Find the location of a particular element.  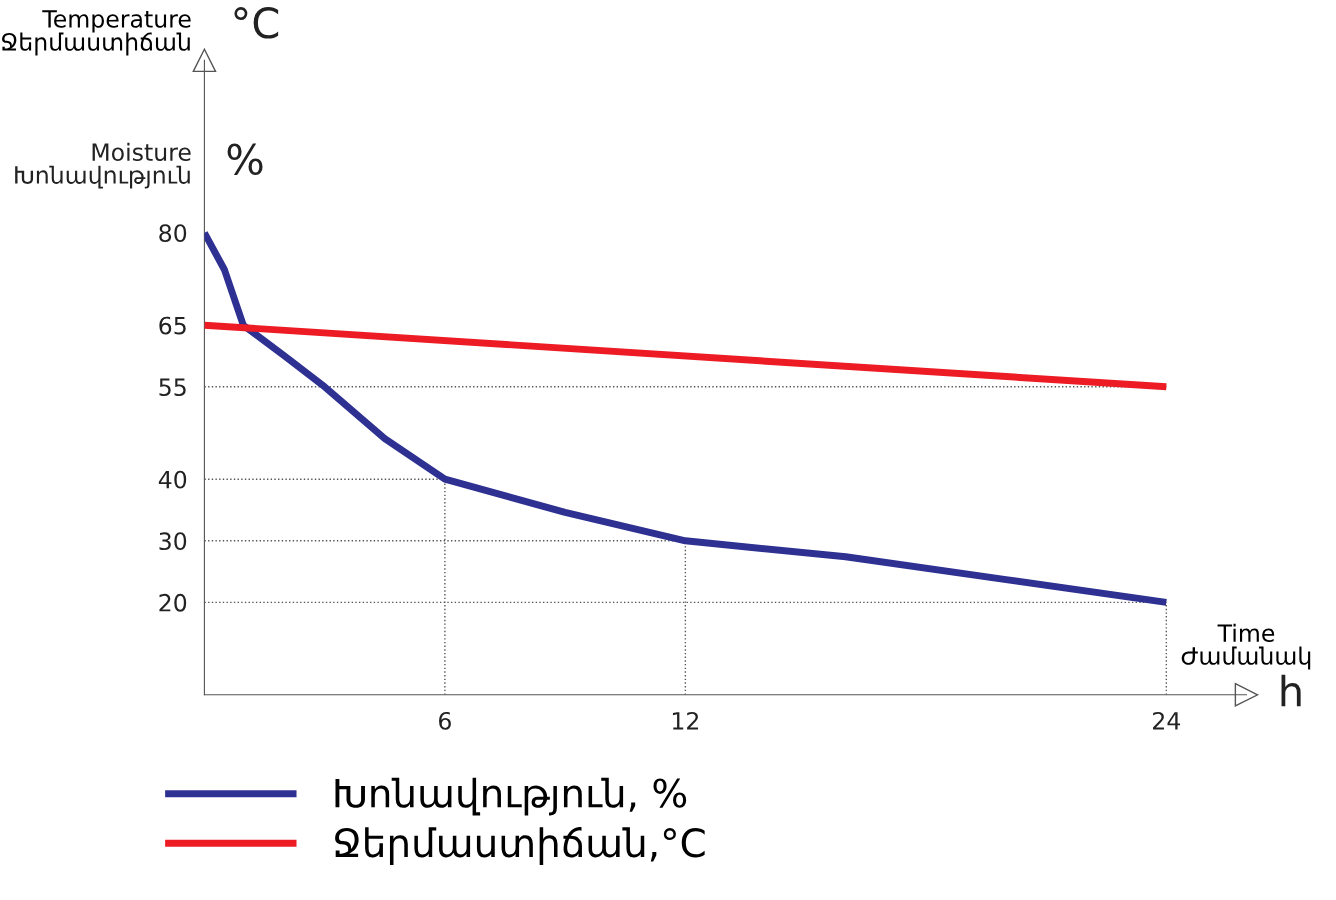

y-axis-title: Temperature Ջերմաստիճան is located at coordinates (96, 33).